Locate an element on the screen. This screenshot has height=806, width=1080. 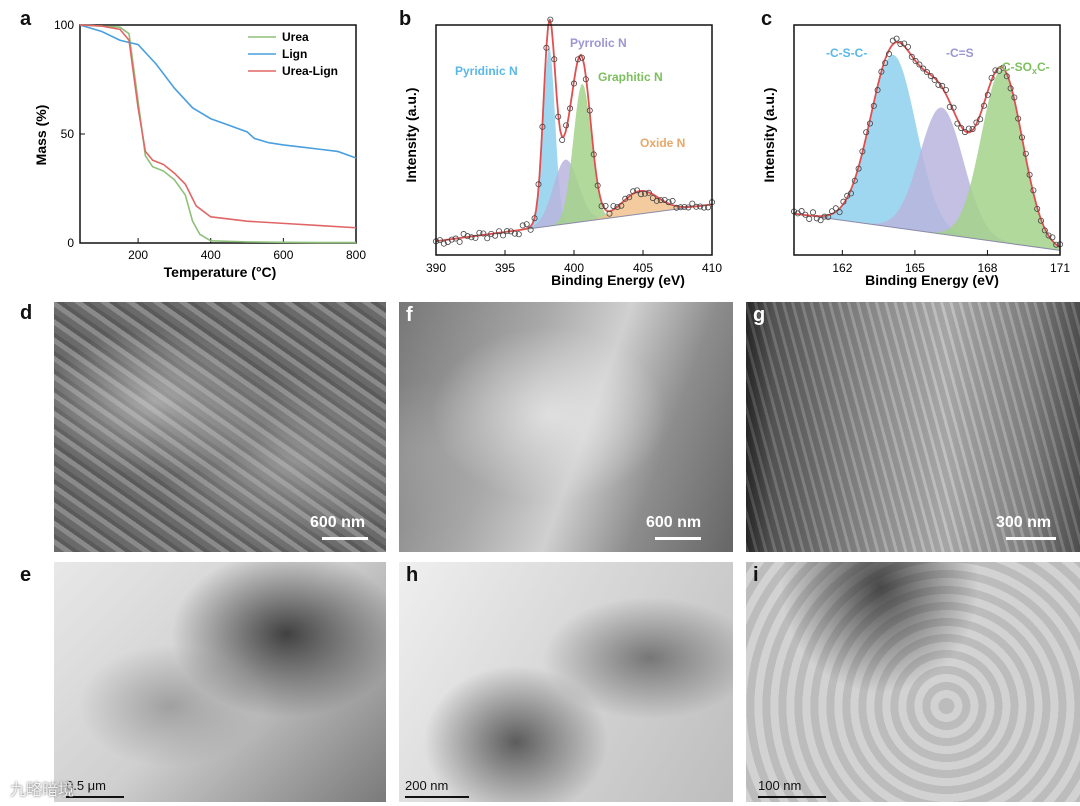
chartB-annotation: Oxide N is located at coordinates (662, 143).